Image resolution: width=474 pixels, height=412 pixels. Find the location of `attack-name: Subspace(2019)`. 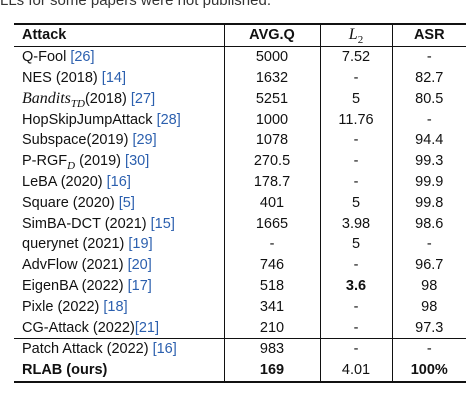

attack-name: Subspace(2019) is located at coordinates (77, 140).